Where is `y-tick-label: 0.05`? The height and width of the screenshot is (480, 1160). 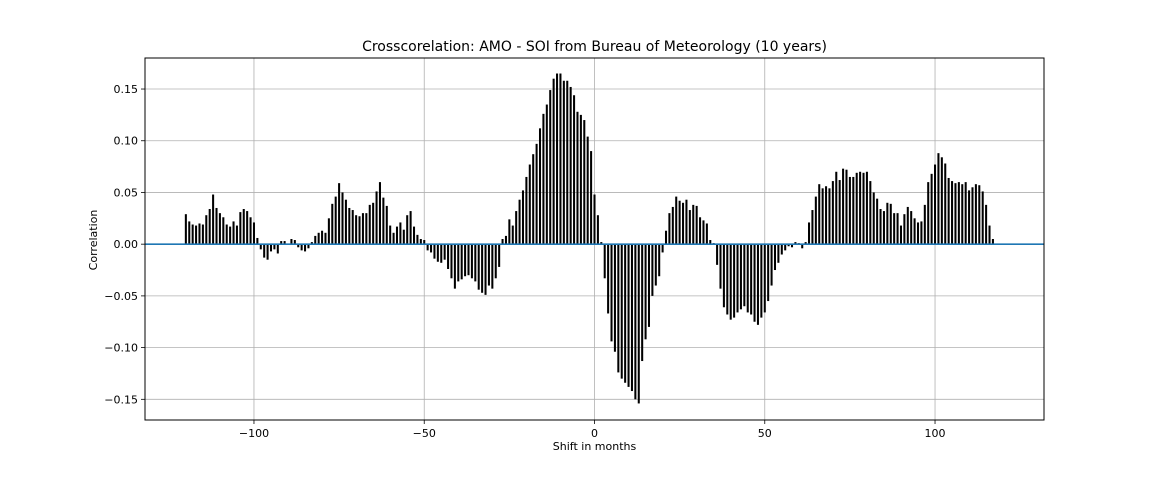
y-tick-label: 0.05 is located at coordinates (126, 192).